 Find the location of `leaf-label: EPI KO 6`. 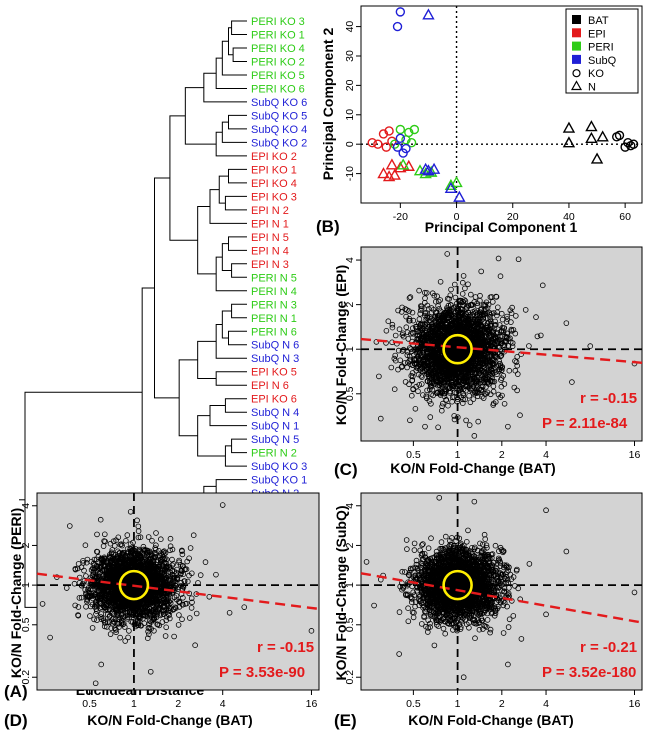

leaf-label: EPI KO 6 is located at coordinates (274, 400).